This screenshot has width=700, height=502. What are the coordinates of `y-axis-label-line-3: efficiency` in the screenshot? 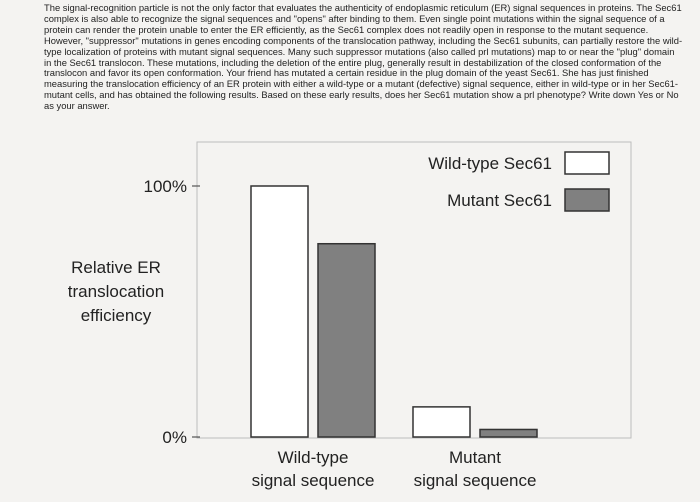 It's located at (116, 315).